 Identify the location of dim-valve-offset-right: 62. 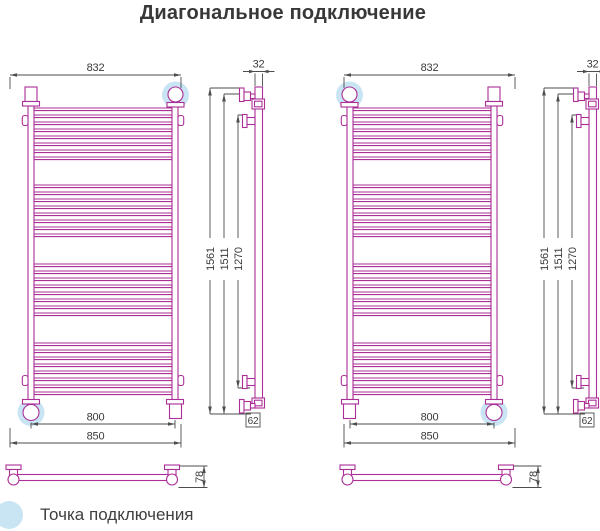
(587, 421).